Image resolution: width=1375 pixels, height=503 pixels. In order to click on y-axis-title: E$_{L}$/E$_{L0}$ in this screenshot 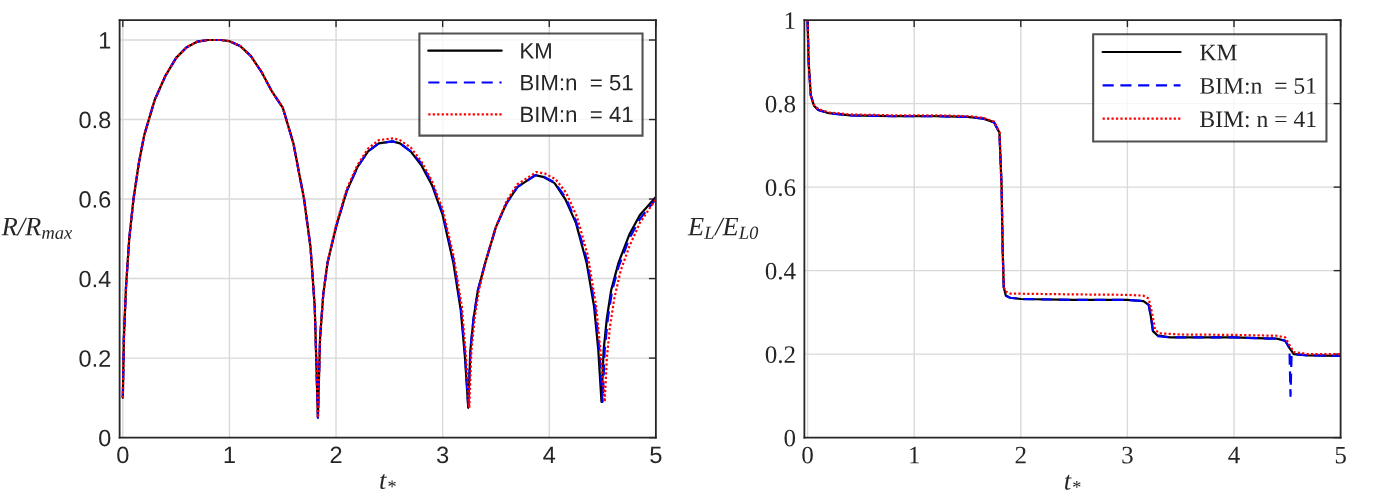, I will do `click(723, 228)`.